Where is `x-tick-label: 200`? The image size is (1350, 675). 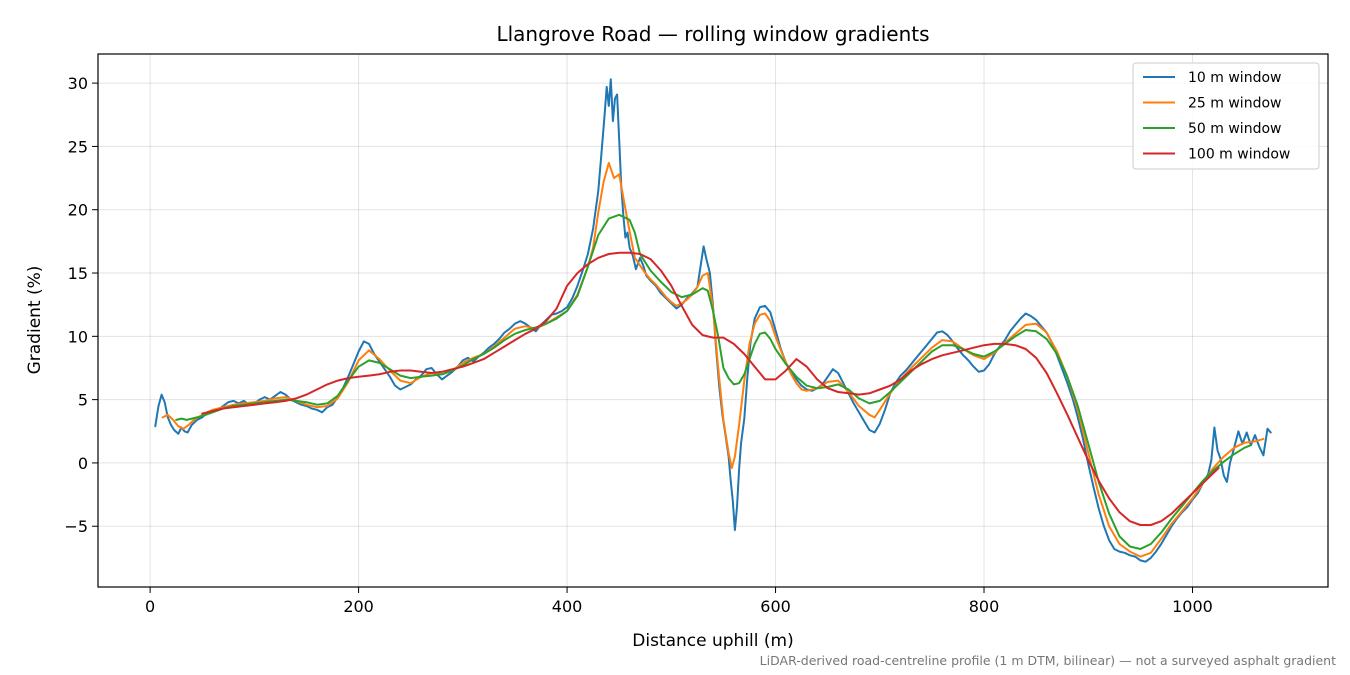
x-tick-label: 200 is located at coordinates (358, 606).